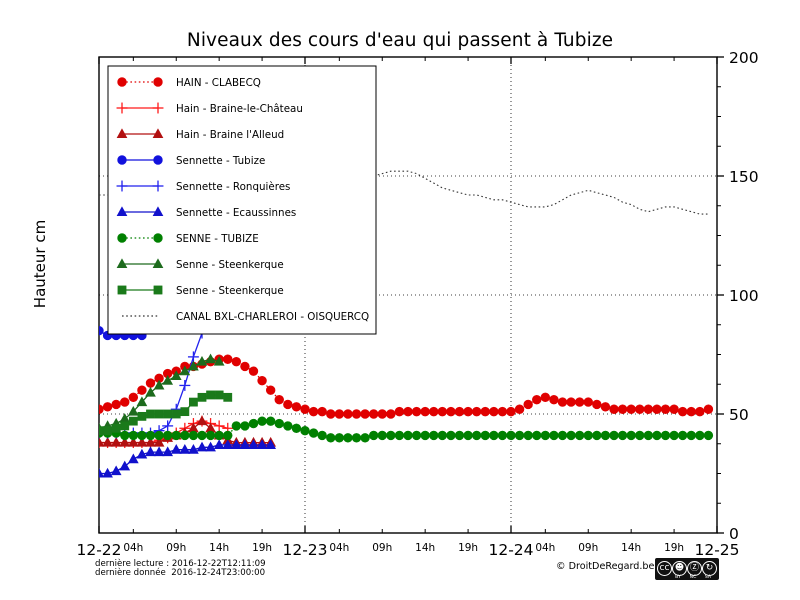 The width and height of the screenshot is (800, 600). Describe the element at coordinates (744, 58) in the screenshot. I see `y-axis-tick-label: 200` at that location.